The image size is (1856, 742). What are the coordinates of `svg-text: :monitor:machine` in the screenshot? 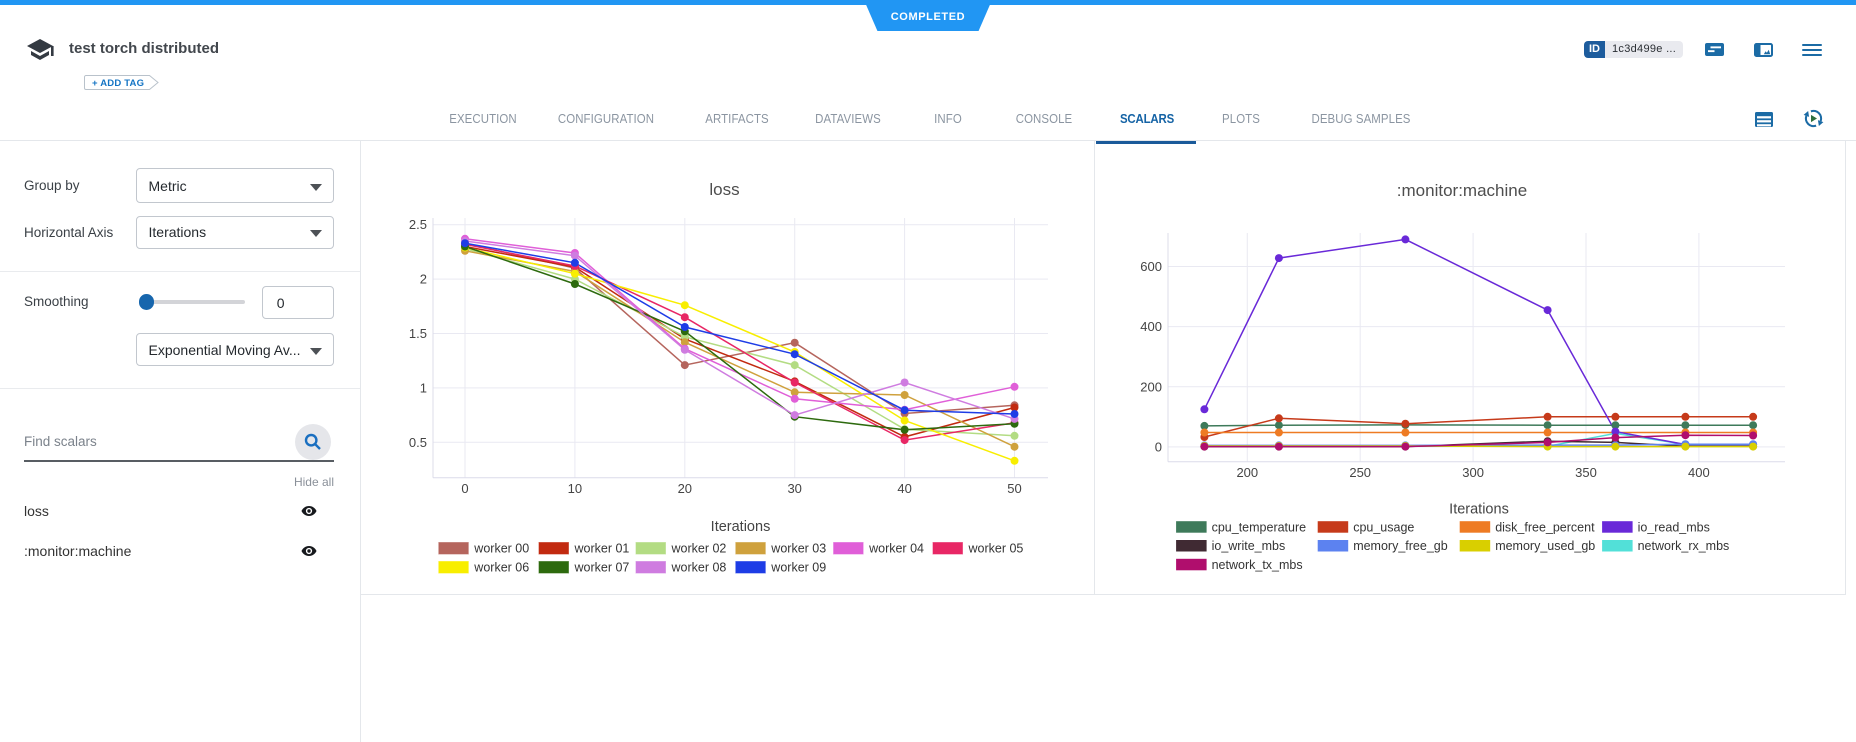 It's located at (1462, 190).